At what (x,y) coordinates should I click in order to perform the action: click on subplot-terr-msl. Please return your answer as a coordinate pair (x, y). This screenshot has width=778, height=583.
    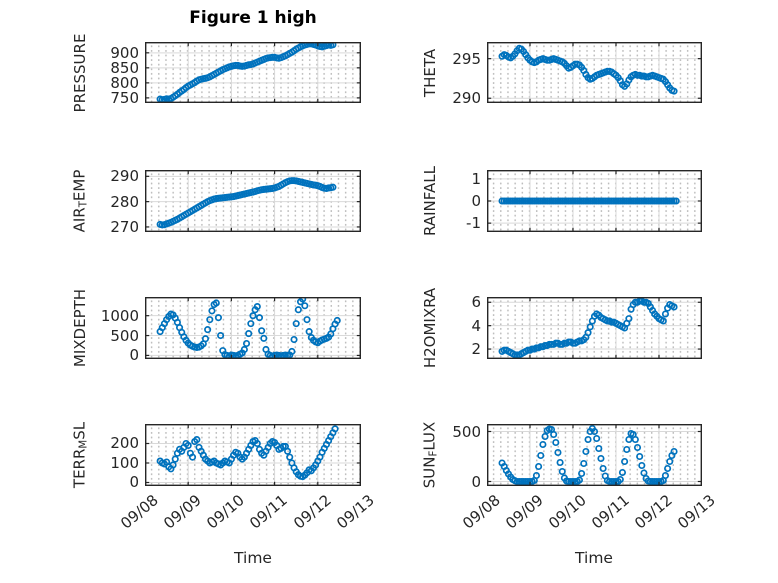
    Looking at the image, I should click on (253, 455).